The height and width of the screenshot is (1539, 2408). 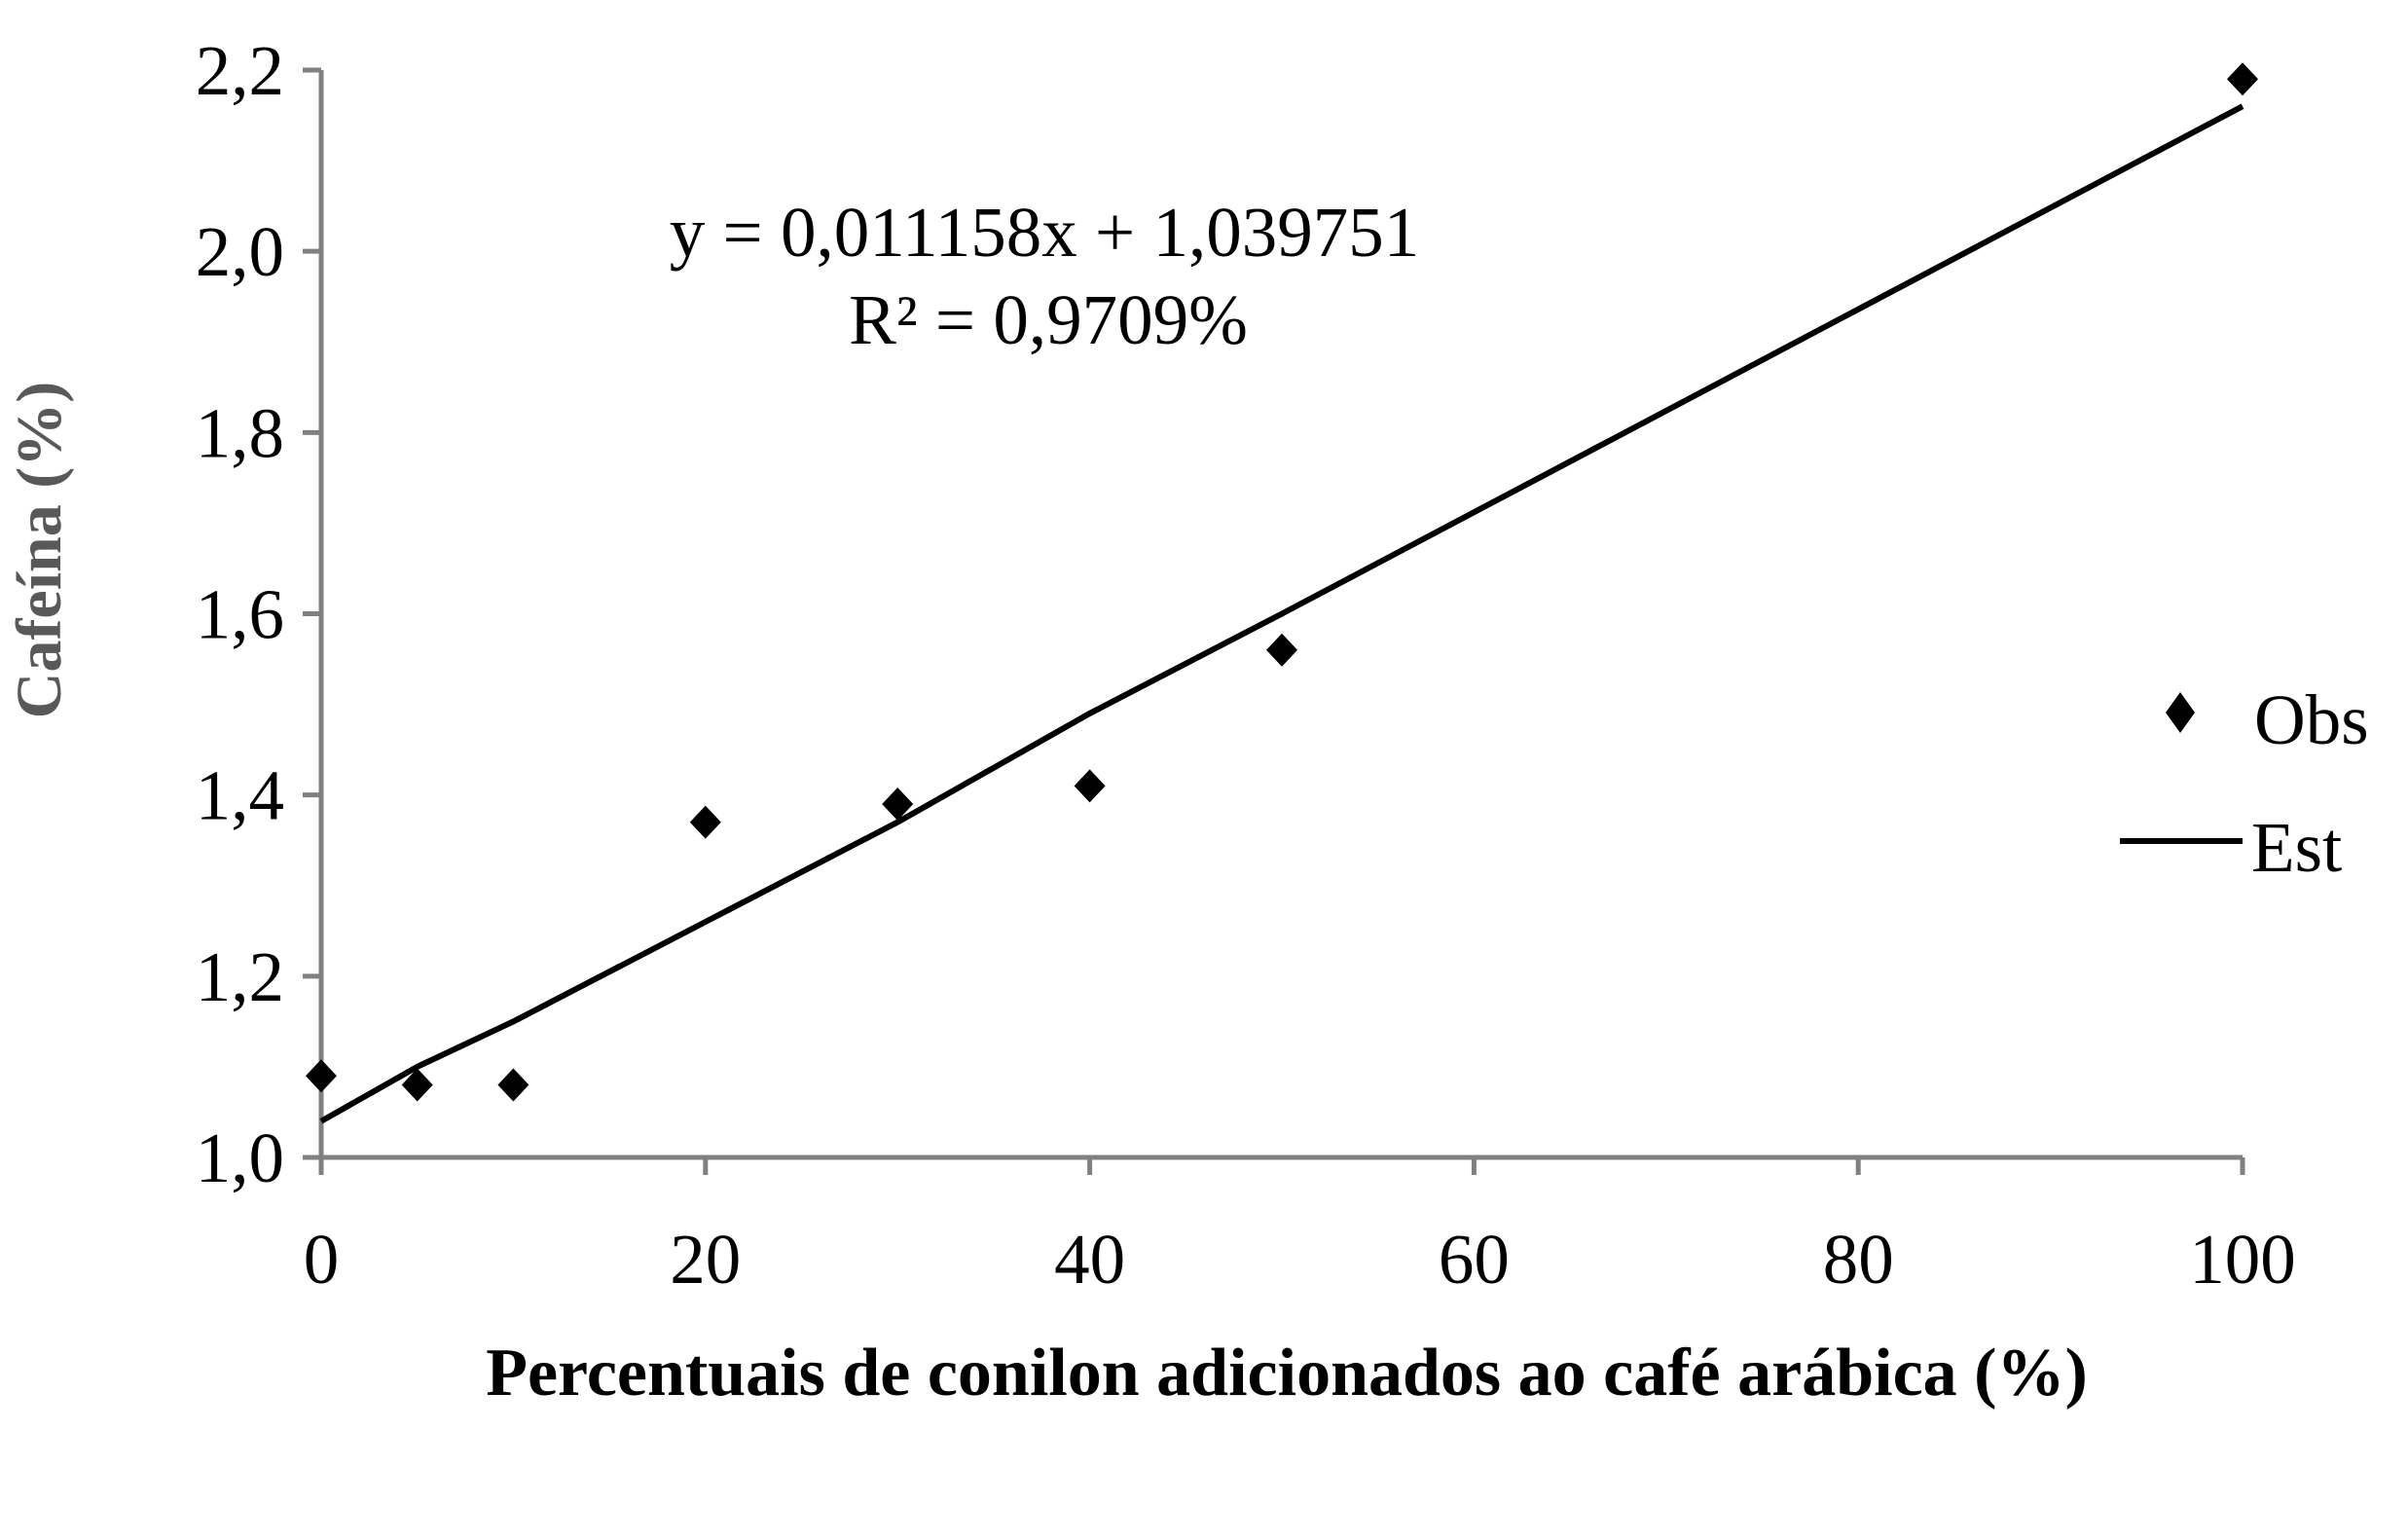 What do you see at coordinates (240, 1157) in the screenshot?
I see `y-tick-label: 1,0` at bounding box center [240, 1157].